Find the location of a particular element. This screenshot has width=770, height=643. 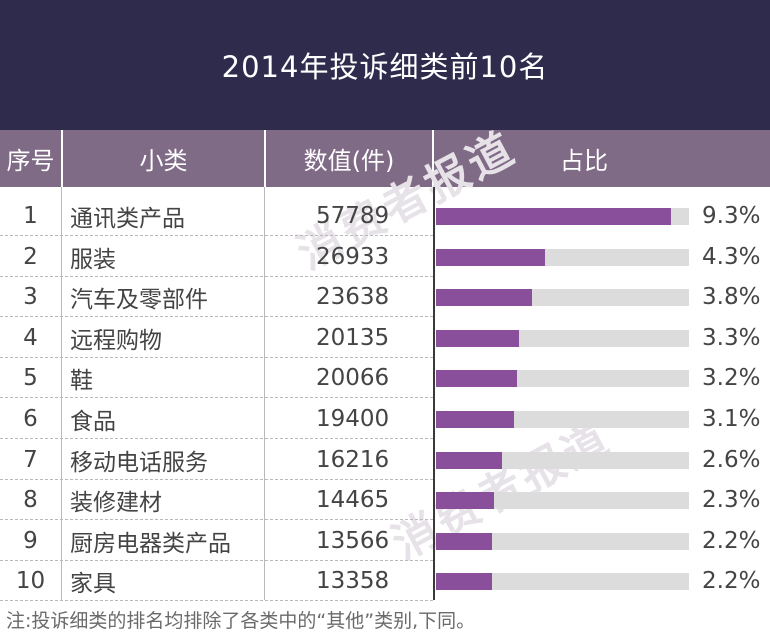

table-row: 8 装修建材 14465 2.3% is located at coordinates (385, 500).